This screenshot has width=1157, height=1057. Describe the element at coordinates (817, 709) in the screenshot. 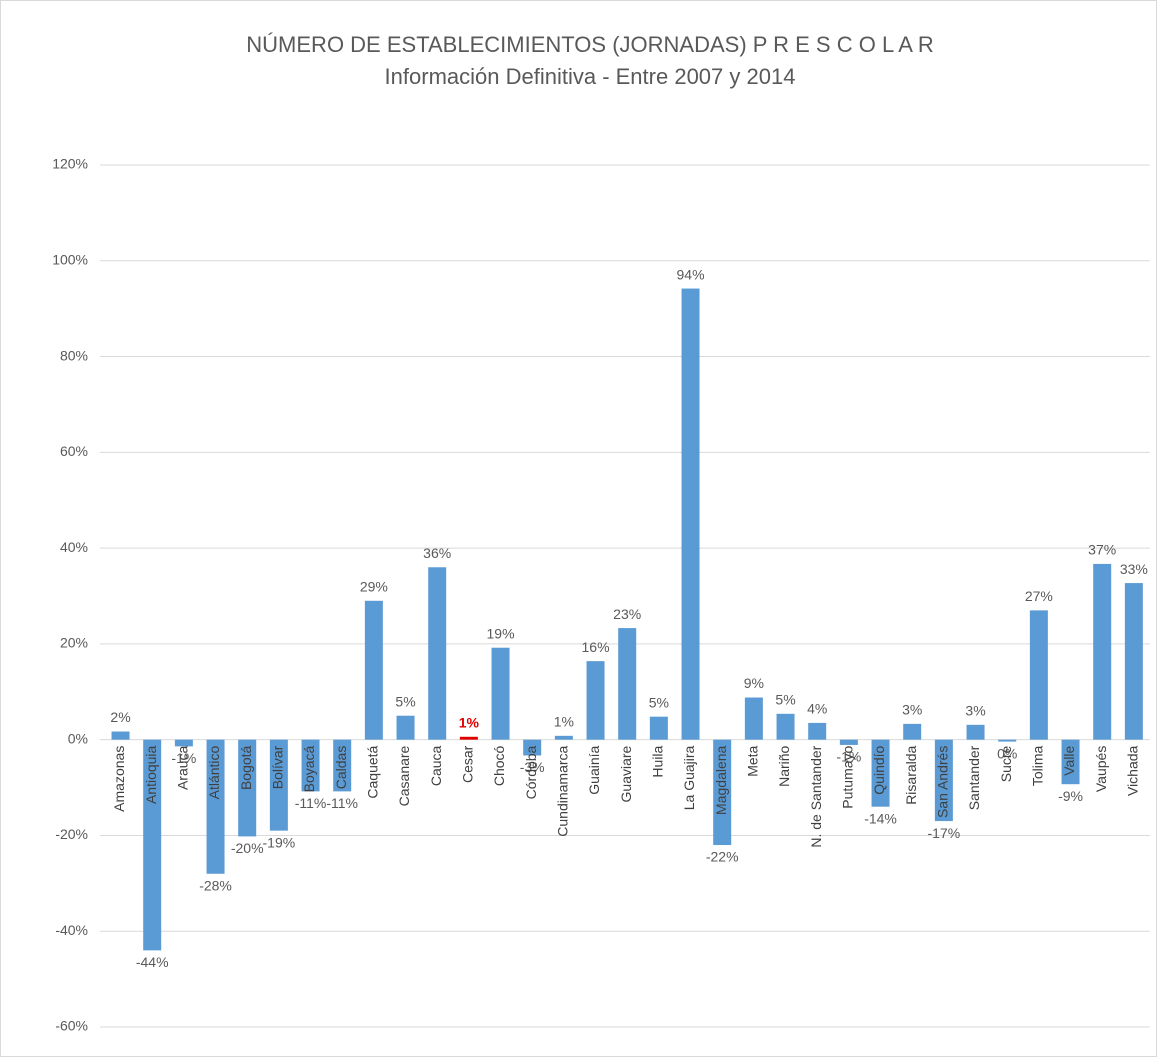

I see `data-label: 4%` at that location.